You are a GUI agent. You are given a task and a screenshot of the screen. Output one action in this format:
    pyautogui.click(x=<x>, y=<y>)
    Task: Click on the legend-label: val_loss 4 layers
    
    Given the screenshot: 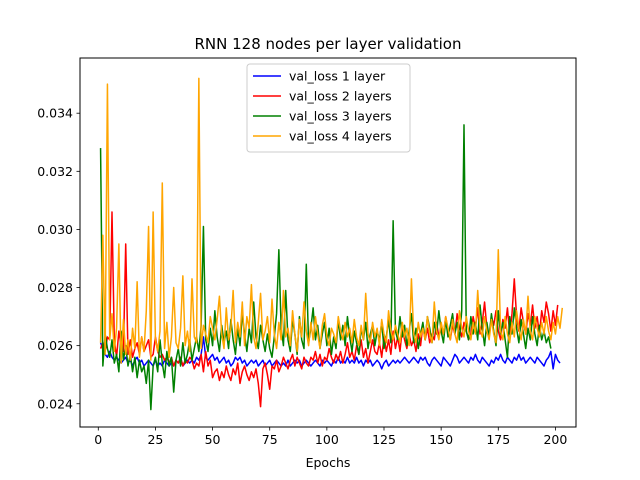 What is the action you would take?
    pyautogui.click(x=340, y=136)
    